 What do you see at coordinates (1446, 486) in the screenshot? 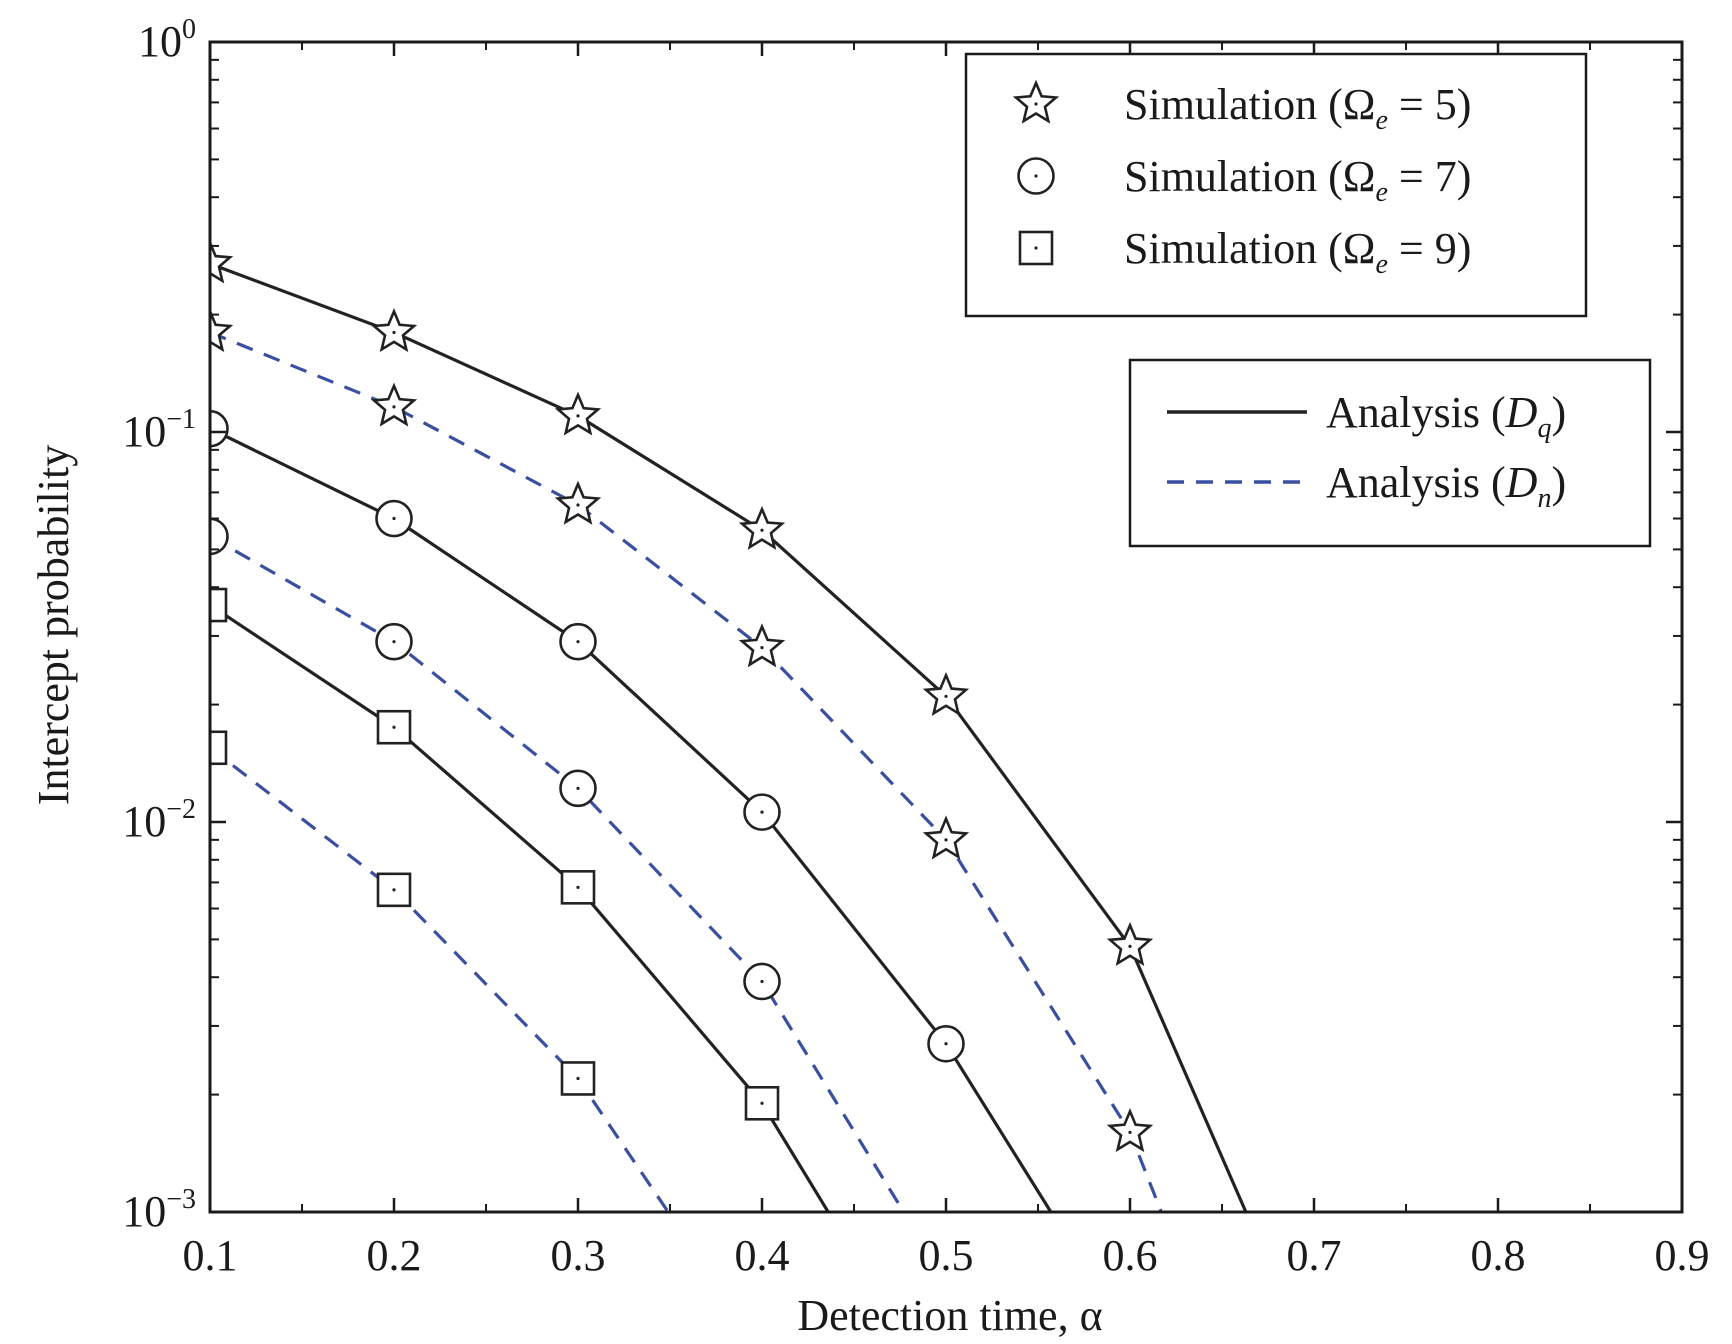
I see `legend-analysis-label: Analysis (Dn)` at bounding box center [1446, 486].